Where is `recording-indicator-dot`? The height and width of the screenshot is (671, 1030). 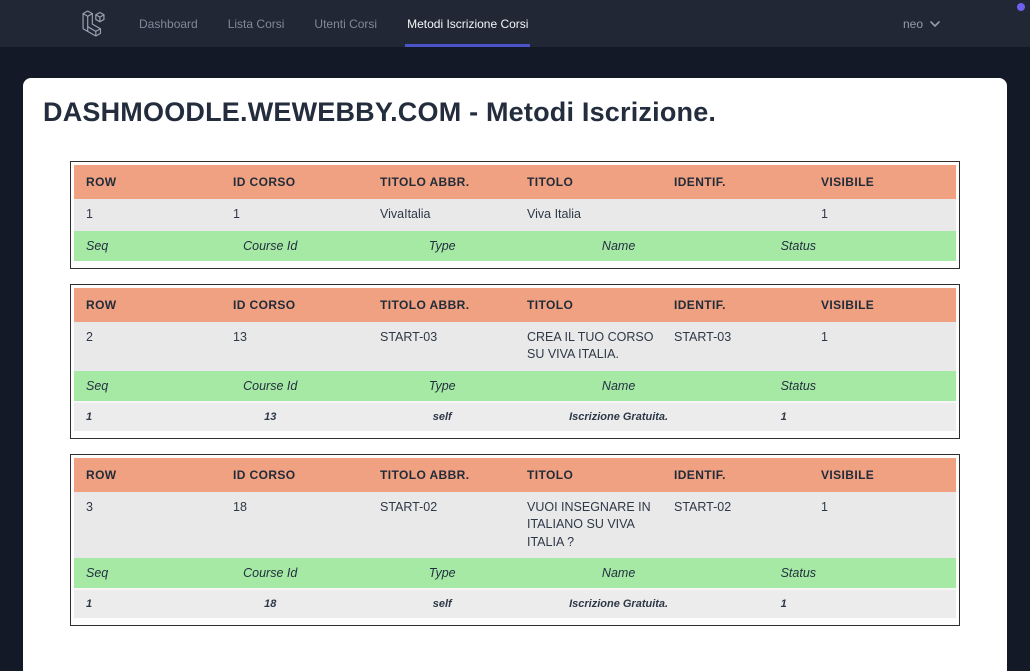
recording-indicator-dot is located at coordinates (1021, 7).